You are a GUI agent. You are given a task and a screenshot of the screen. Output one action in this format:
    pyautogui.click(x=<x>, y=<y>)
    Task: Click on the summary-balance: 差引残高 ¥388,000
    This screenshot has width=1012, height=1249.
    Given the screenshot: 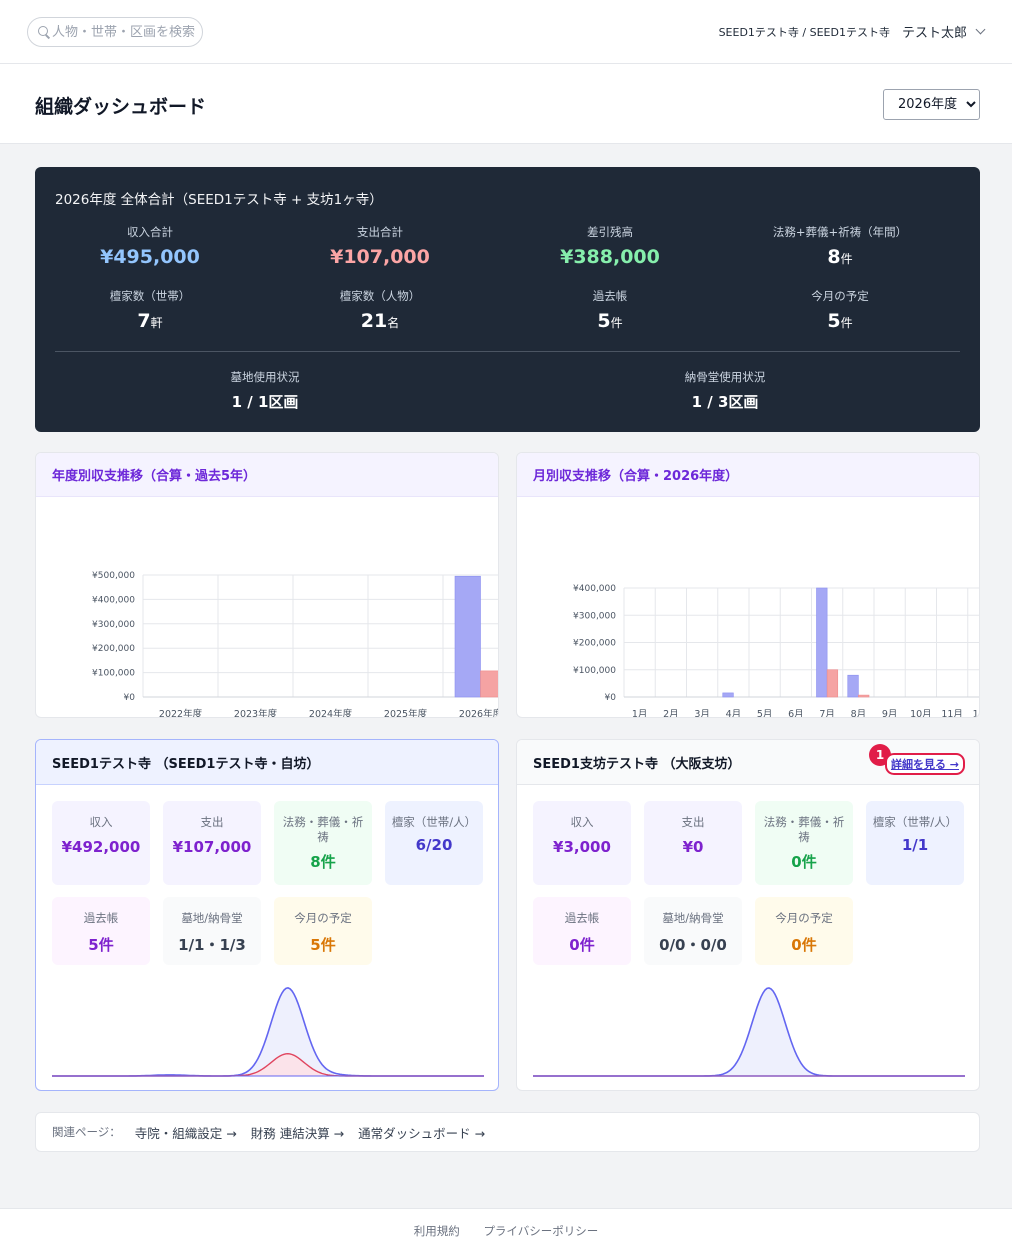 What is the action you would take?
    pyautogui.click(x=610, y=246)
    